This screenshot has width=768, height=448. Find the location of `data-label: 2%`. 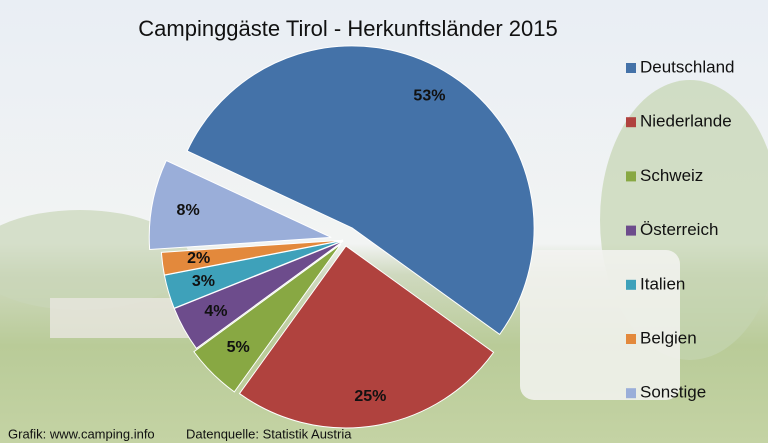

data-label: 2% is located at coordinates (198, 258).